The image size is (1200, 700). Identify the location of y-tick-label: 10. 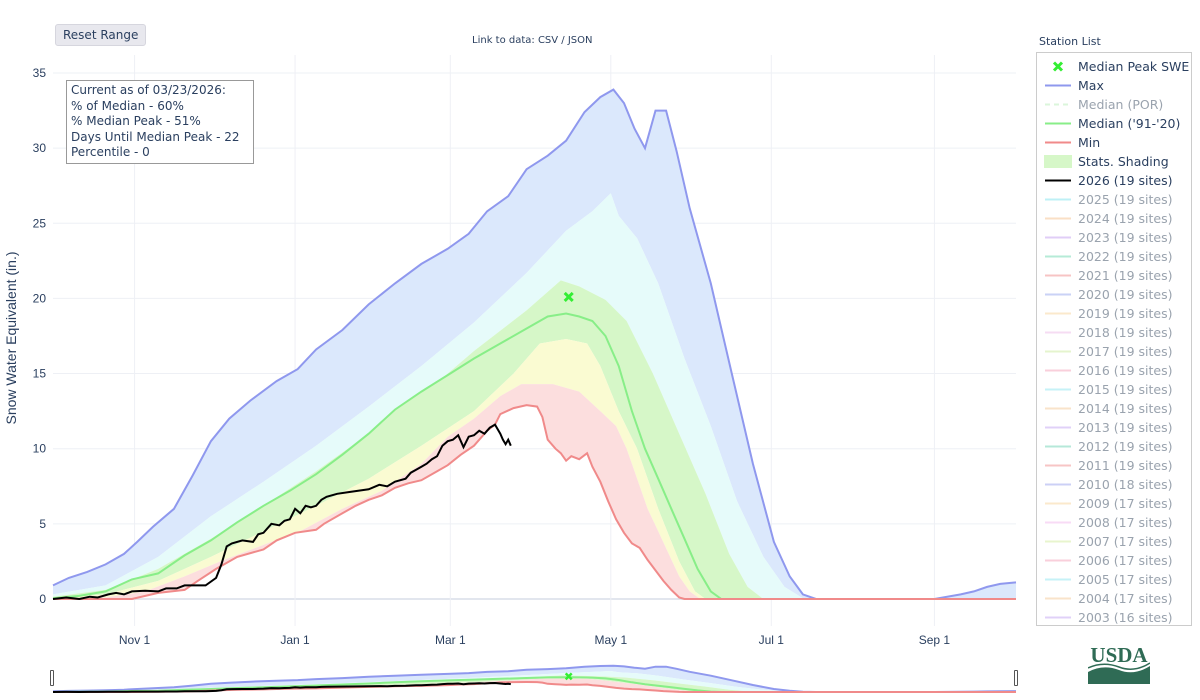
(40, 449).